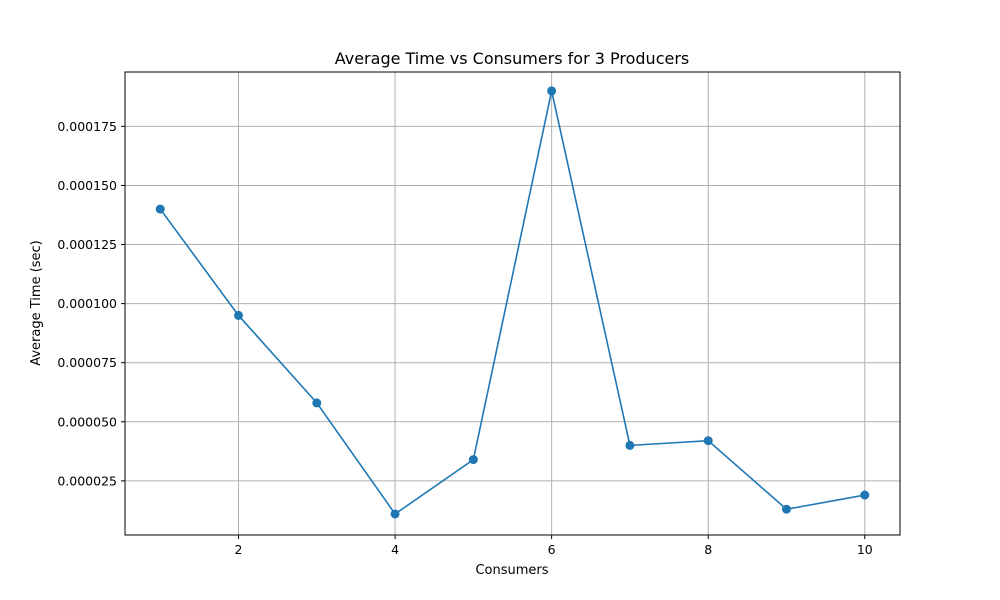 Image resolution: width=1000 pixels, height=600 pixels. Describe the element at coordinates (865, 549) in the screenshot. I see `x-tick-label: 10` at that location.